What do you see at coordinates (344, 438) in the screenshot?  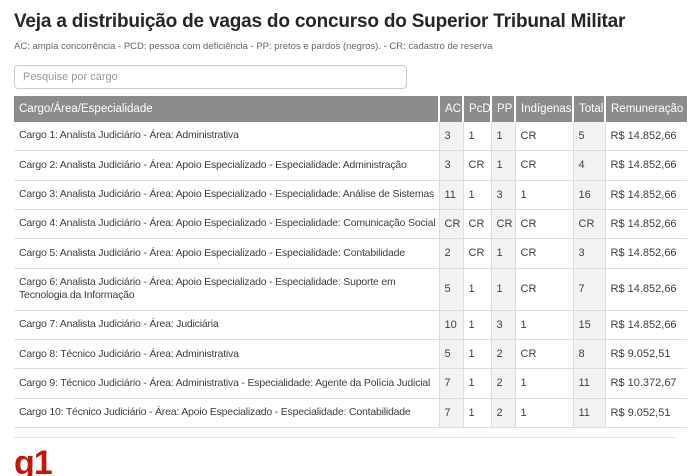 I see `bottom-divider` at bounding box center [344, 438].